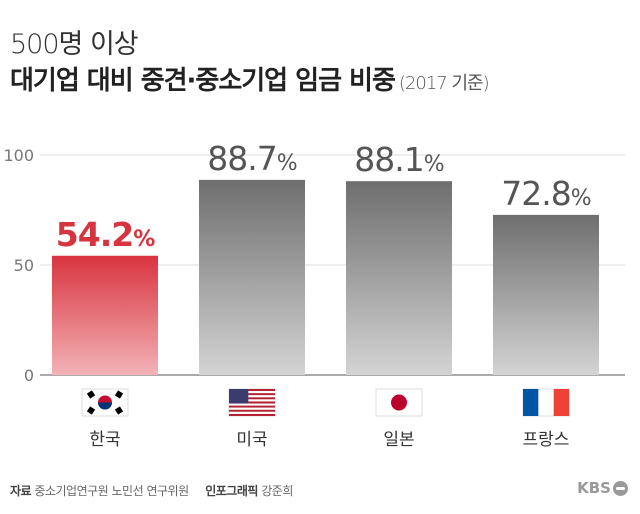 This screenshot has width=640, height=514. Describe the element at coordinates (231, 491) in the screenshot. I see `credit-label: 인포그래픽` at that location.